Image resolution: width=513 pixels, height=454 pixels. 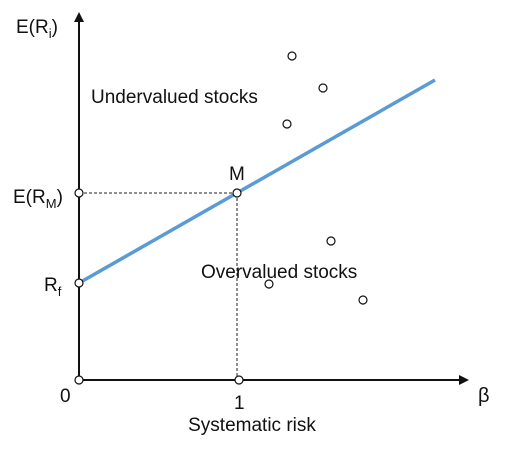 I want to click on origin-label: 0, so click(x=65, y=396).